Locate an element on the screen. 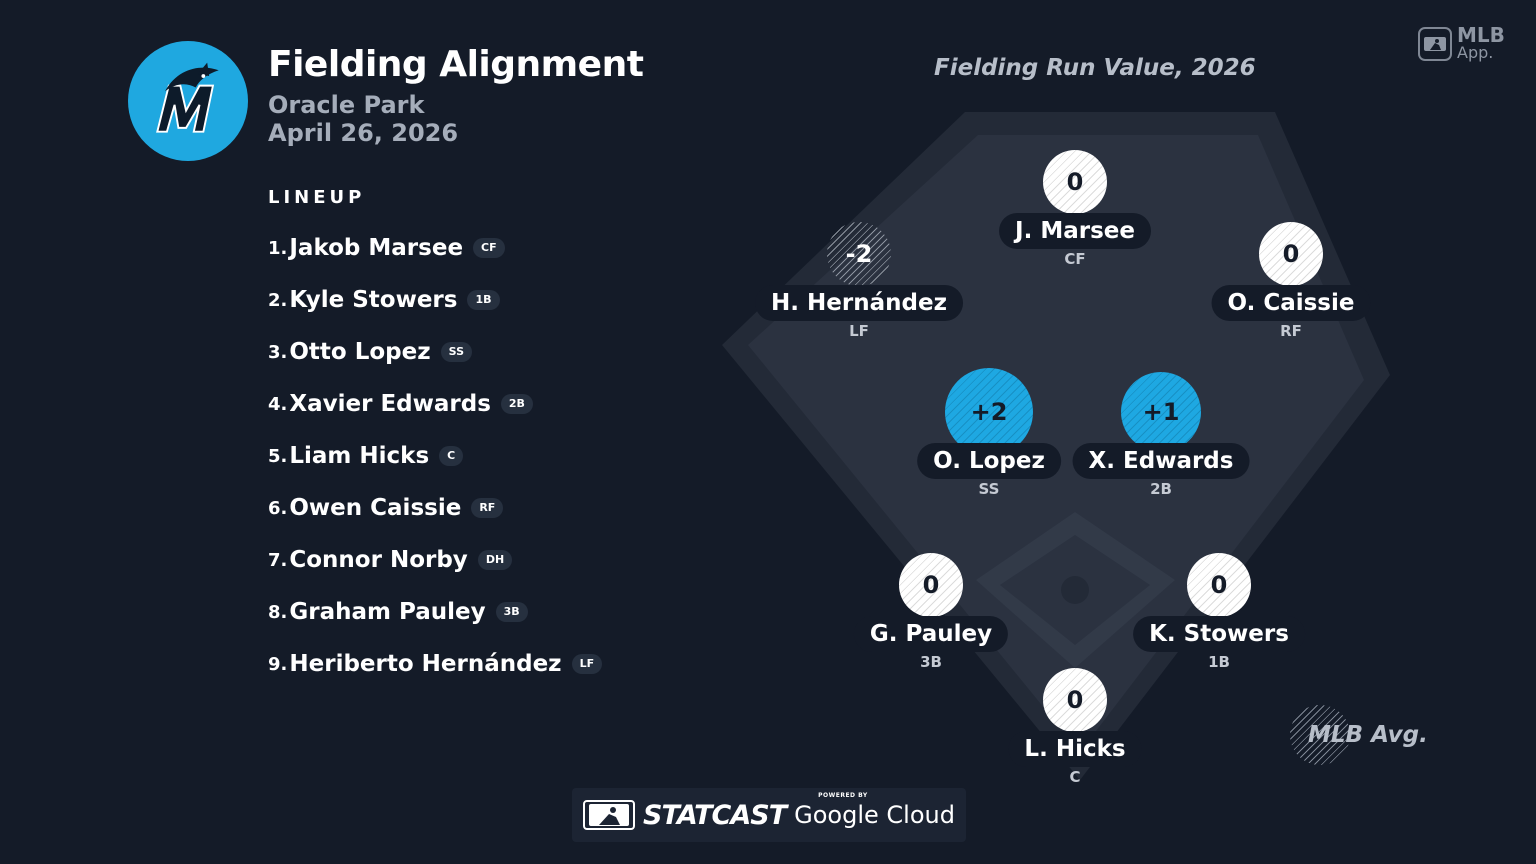  lineup-item: 1. Jakob Marsee CF is located at coordinates (435, 248).